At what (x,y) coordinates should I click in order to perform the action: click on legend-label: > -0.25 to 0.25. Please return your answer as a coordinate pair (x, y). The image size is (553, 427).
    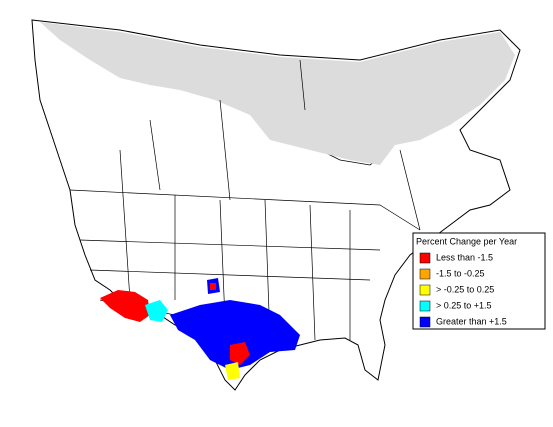
    Looking at the image, I should click on (465, 289).